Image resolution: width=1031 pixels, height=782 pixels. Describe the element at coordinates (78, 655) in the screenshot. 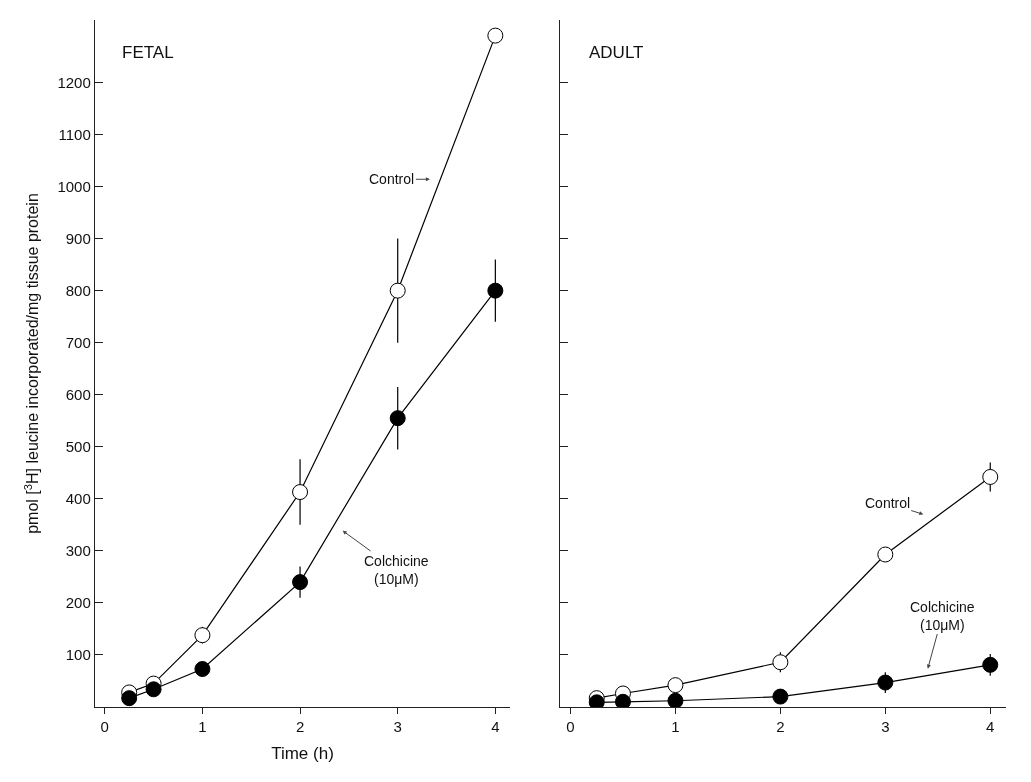

I see `y-tick-label: 100` at that location.